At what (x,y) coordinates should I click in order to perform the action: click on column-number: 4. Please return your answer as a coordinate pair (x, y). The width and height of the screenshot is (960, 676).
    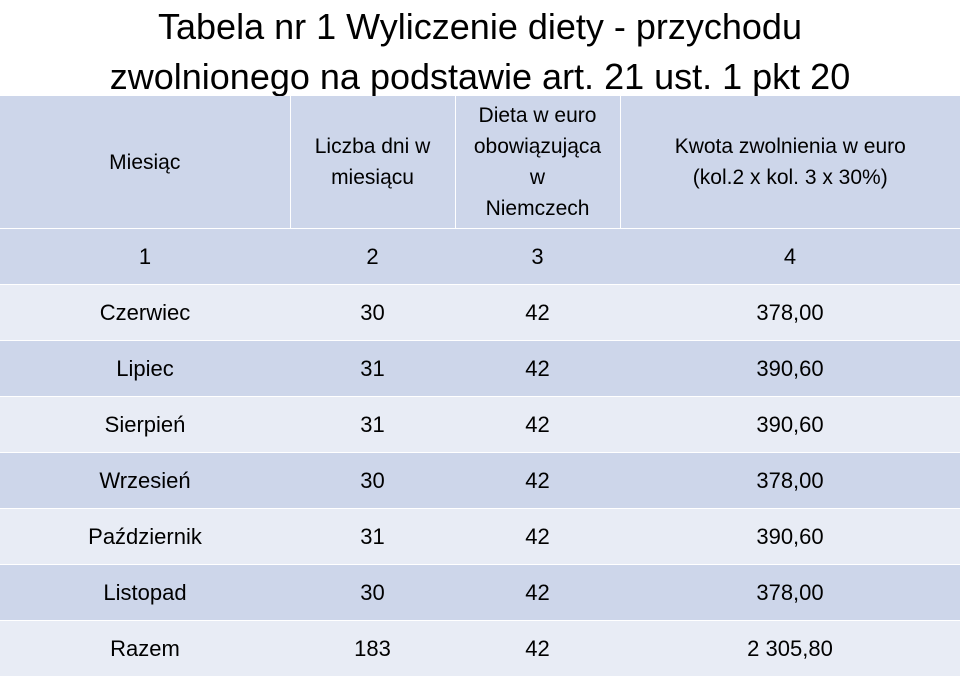
    Looking at the image, I should click on (790, 257).